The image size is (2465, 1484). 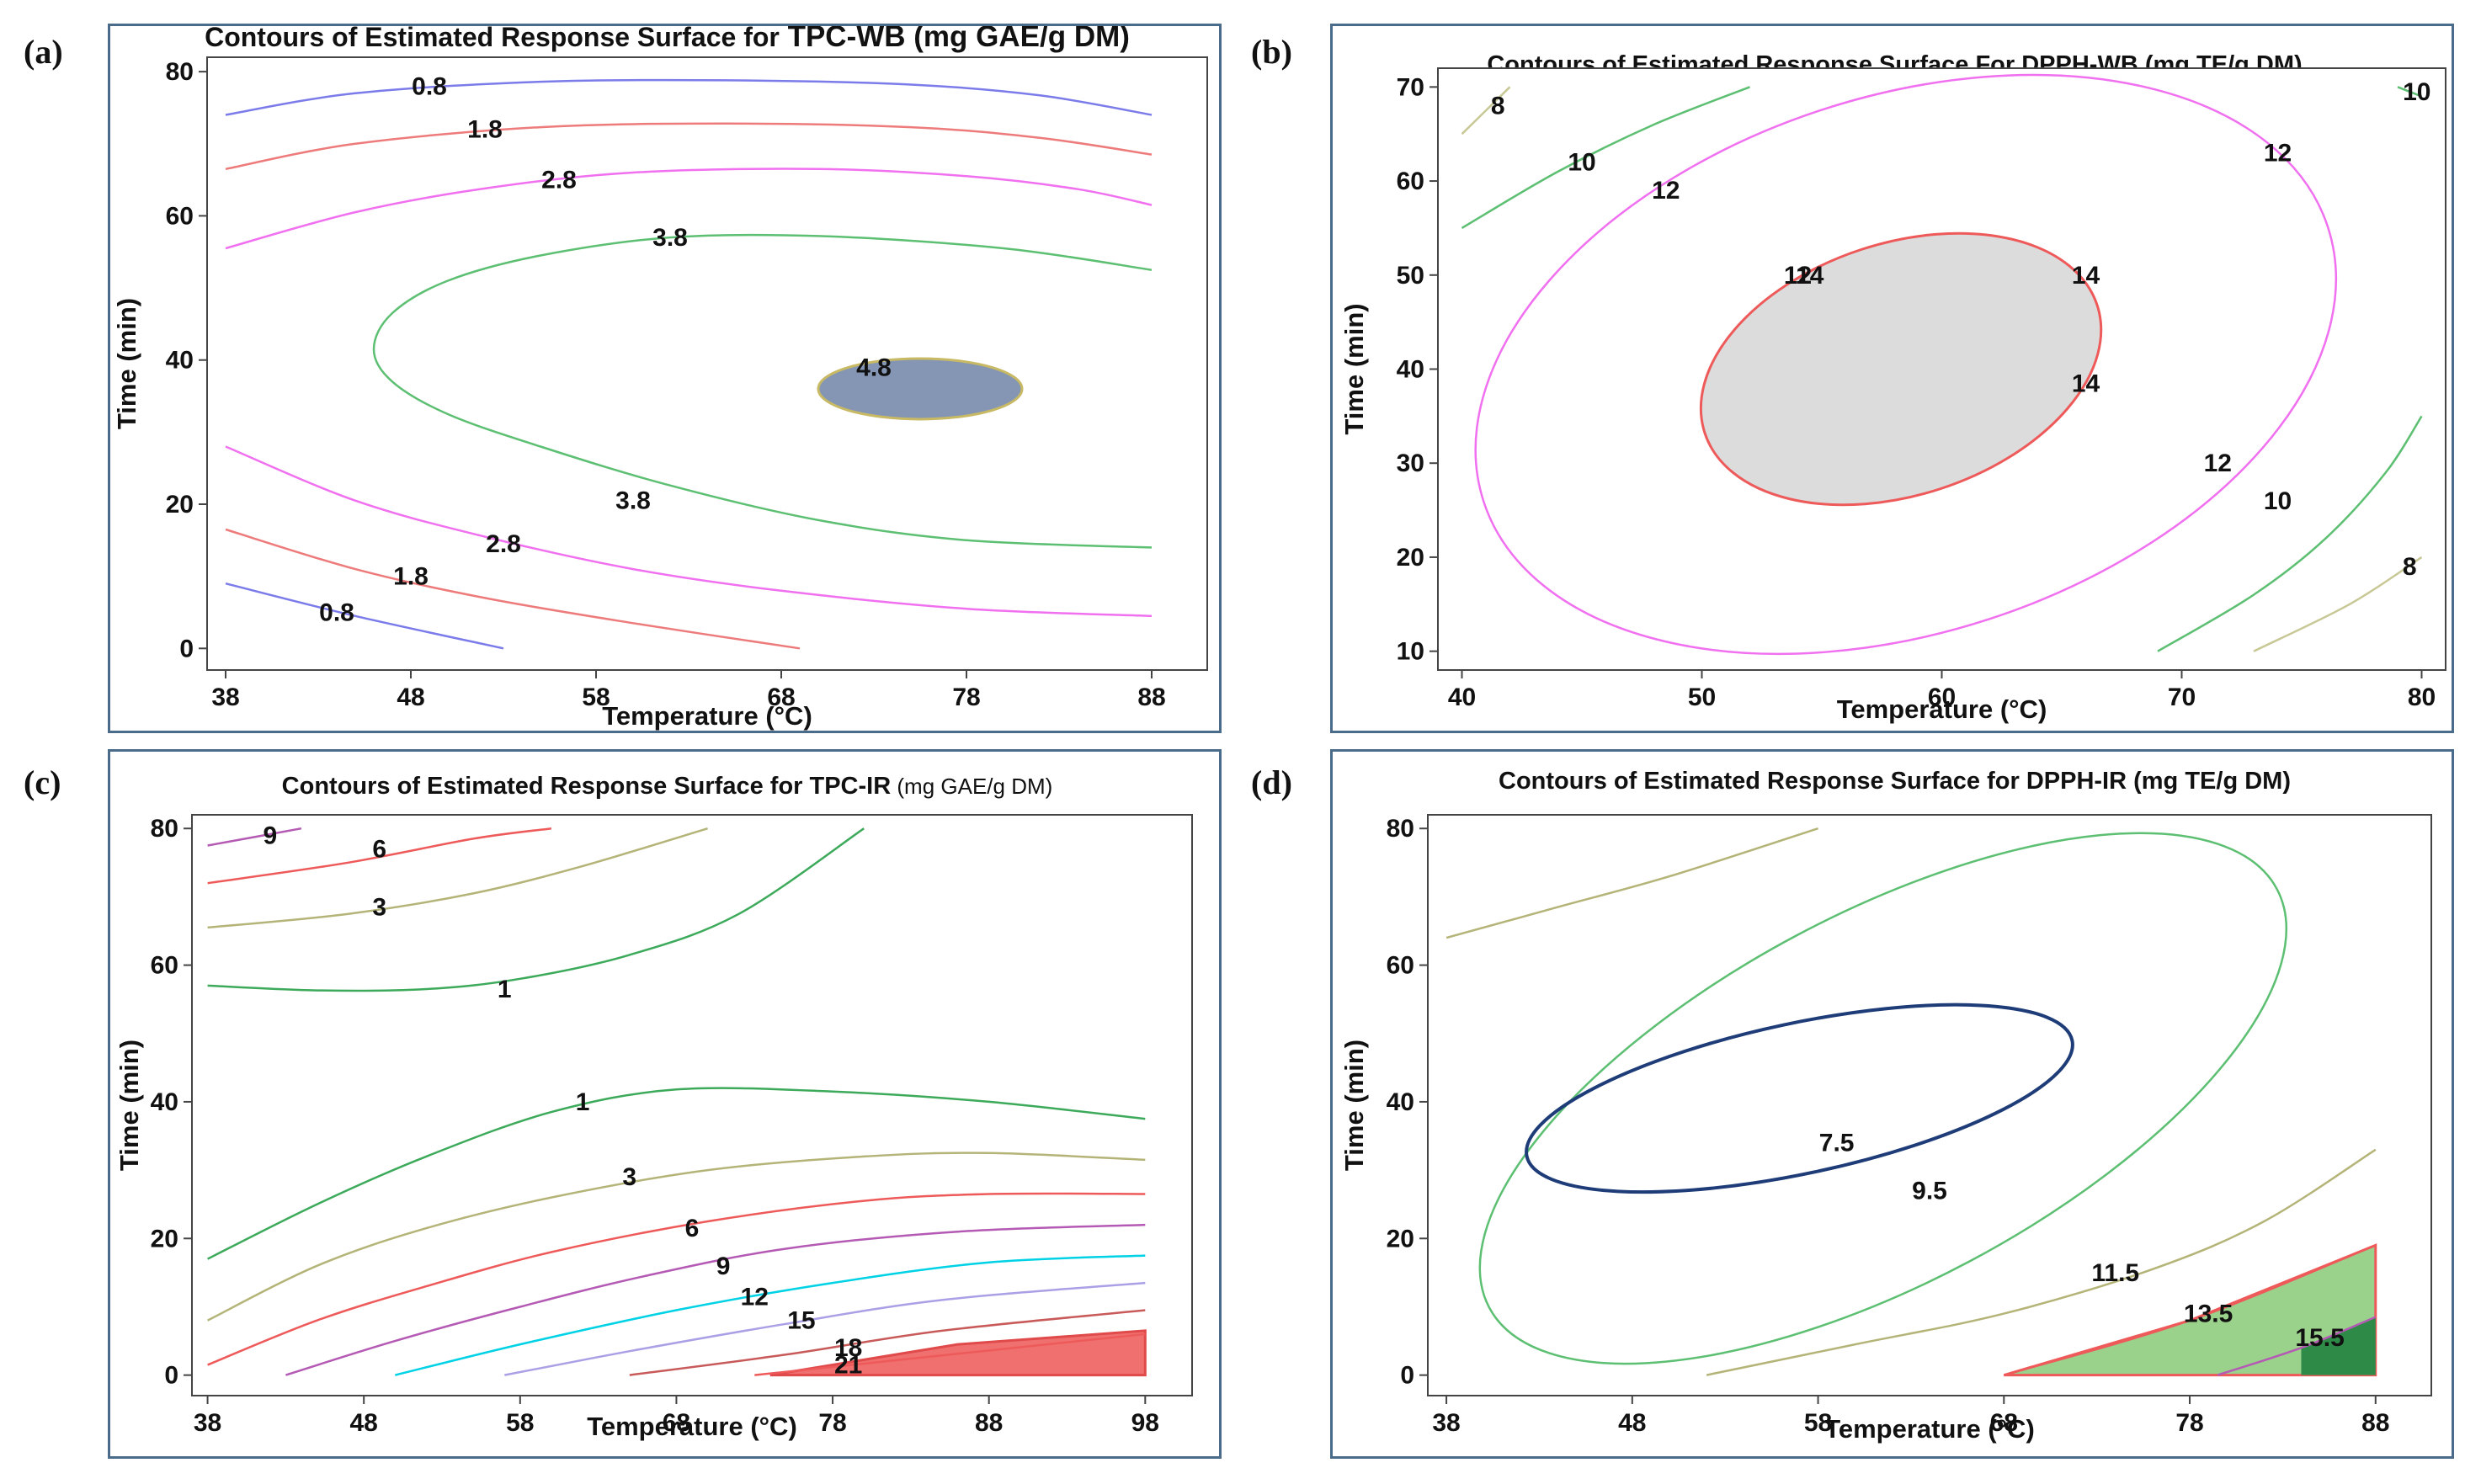 I want to click on x-tick-label: 40, so click(x=1462, y=697).